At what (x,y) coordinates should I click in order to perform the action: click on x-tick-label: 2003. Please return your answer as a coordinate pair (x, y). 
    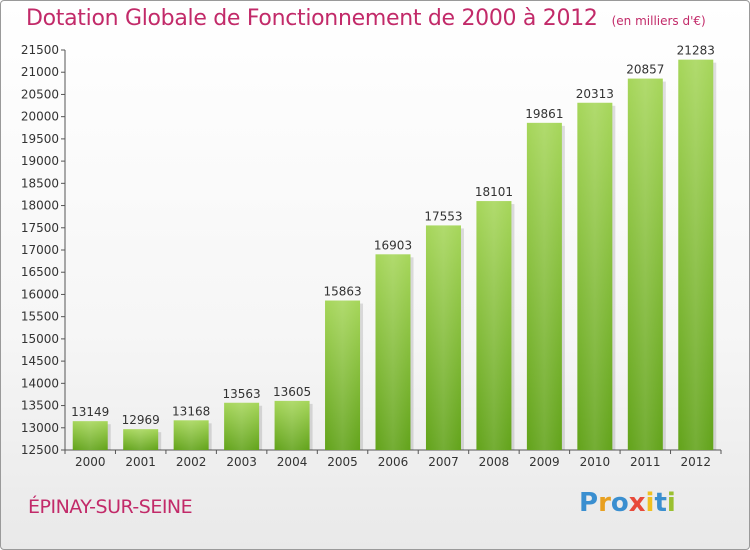
    Looking at the image, I should click on (241, 462).